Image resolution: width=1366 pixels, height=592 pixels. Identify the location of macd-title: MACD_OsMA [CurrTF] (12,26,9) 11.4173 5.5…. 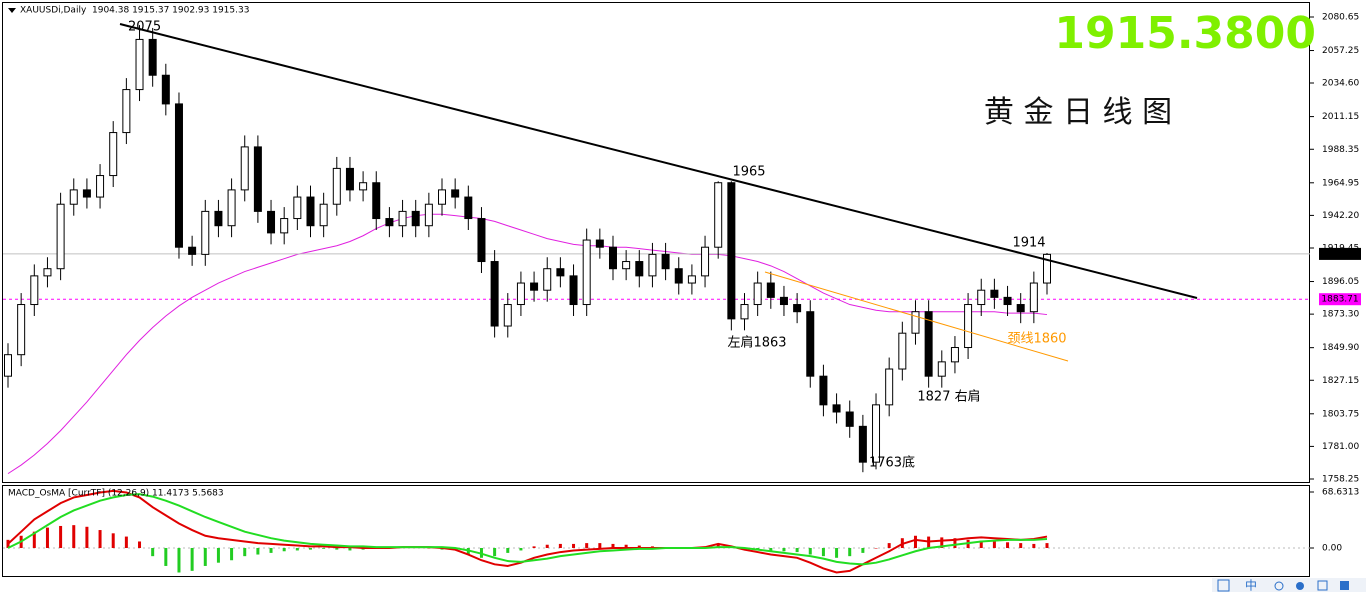
(116, 494).